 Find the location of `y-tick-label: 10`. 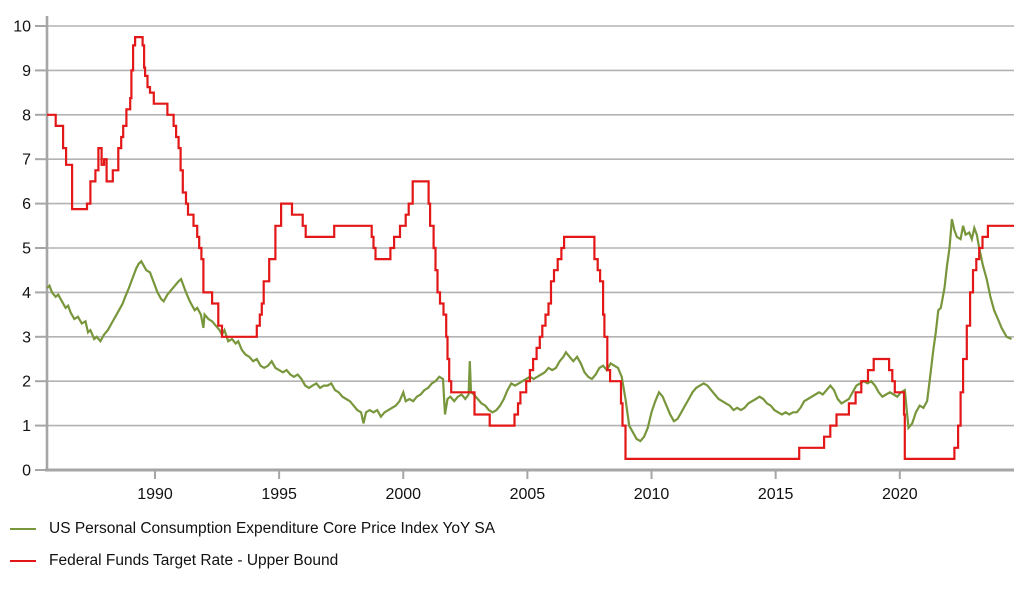

y-tick-label: 10 is located at coordinates (22, 27).